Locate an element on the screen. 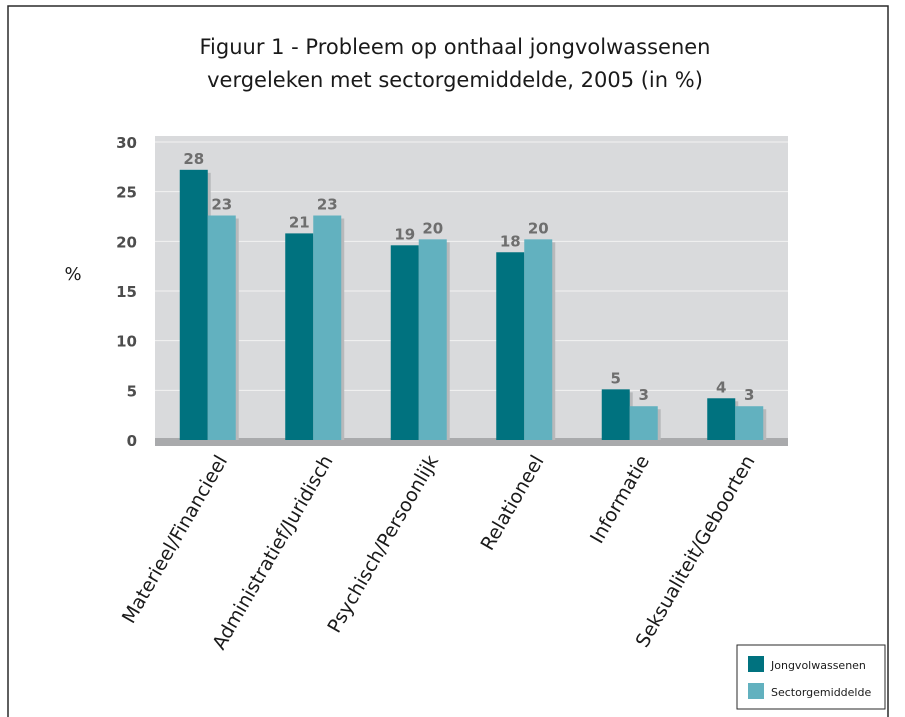 The height and width of the screenshot is (717, 905). y-tick-label: 25 is located at coordinates (126, 193).